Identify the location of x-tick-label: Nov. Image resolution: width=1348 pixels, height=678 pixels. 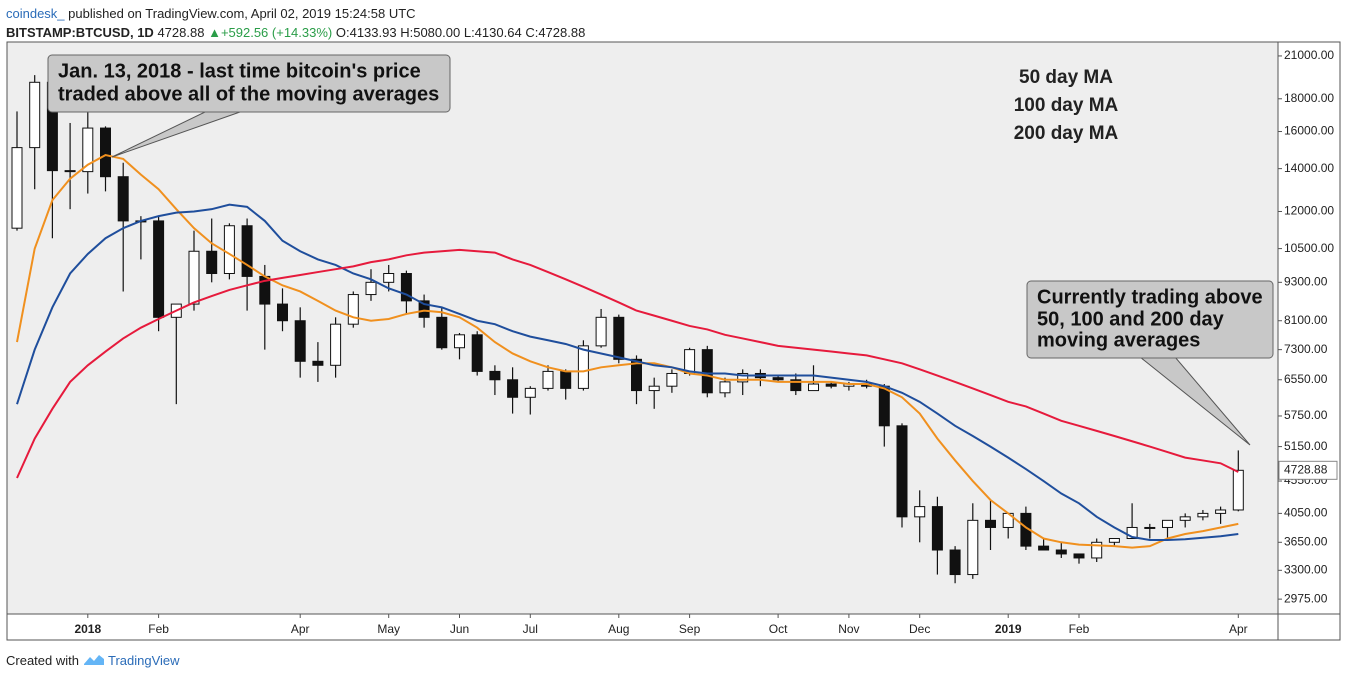
(848, 629).